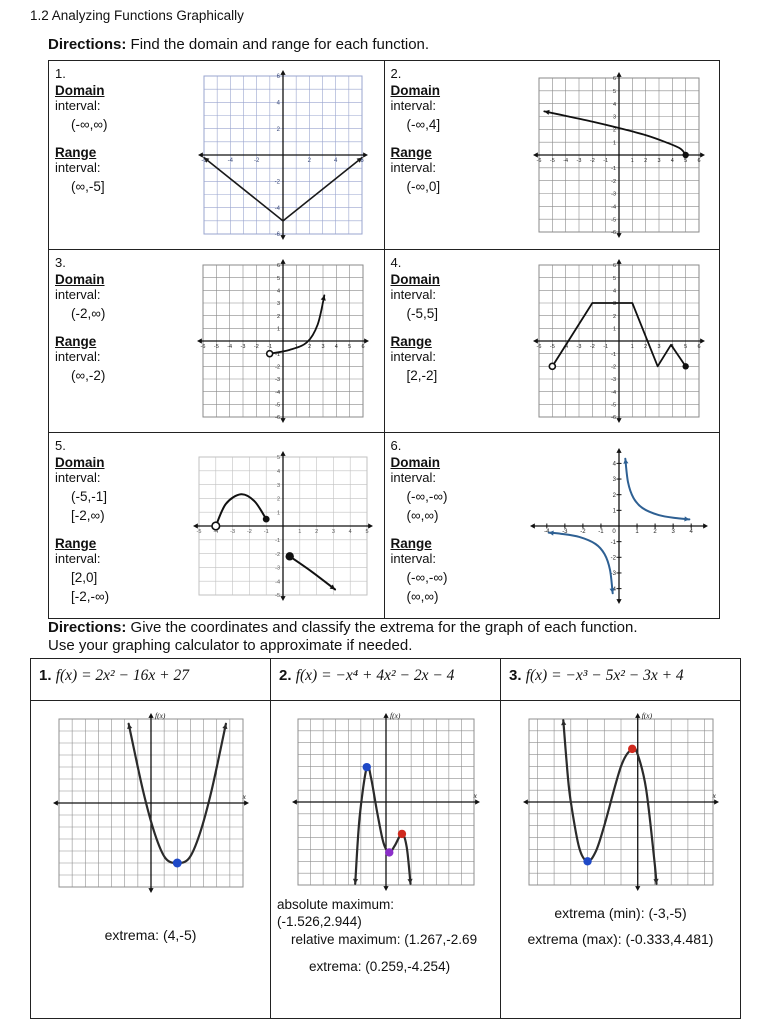 The height and width of the screenshot is (1024, 768). Describe the element at coordinates (150, 859) in the screenshot. I see `extrema-1-body: f(x) x extrema: (4,-5)` at that location.